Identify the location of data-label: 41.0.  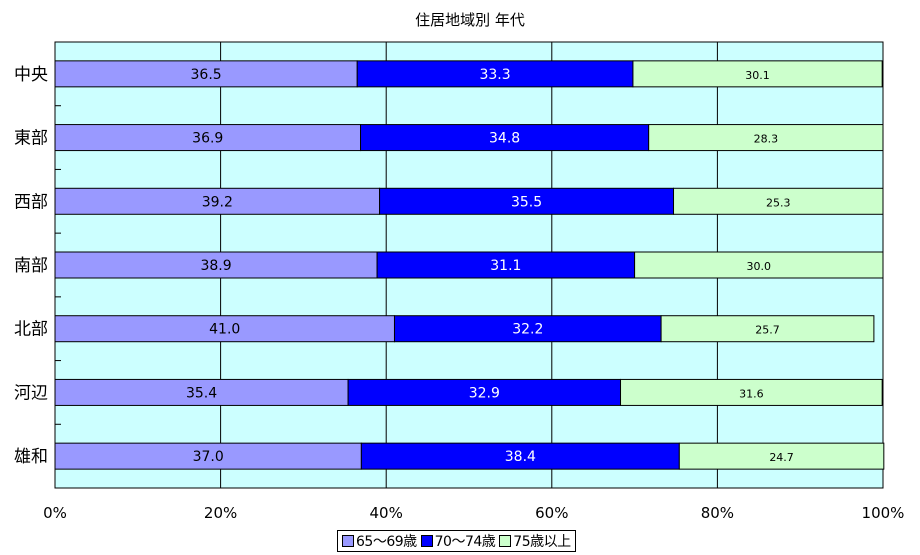
(224, 330).